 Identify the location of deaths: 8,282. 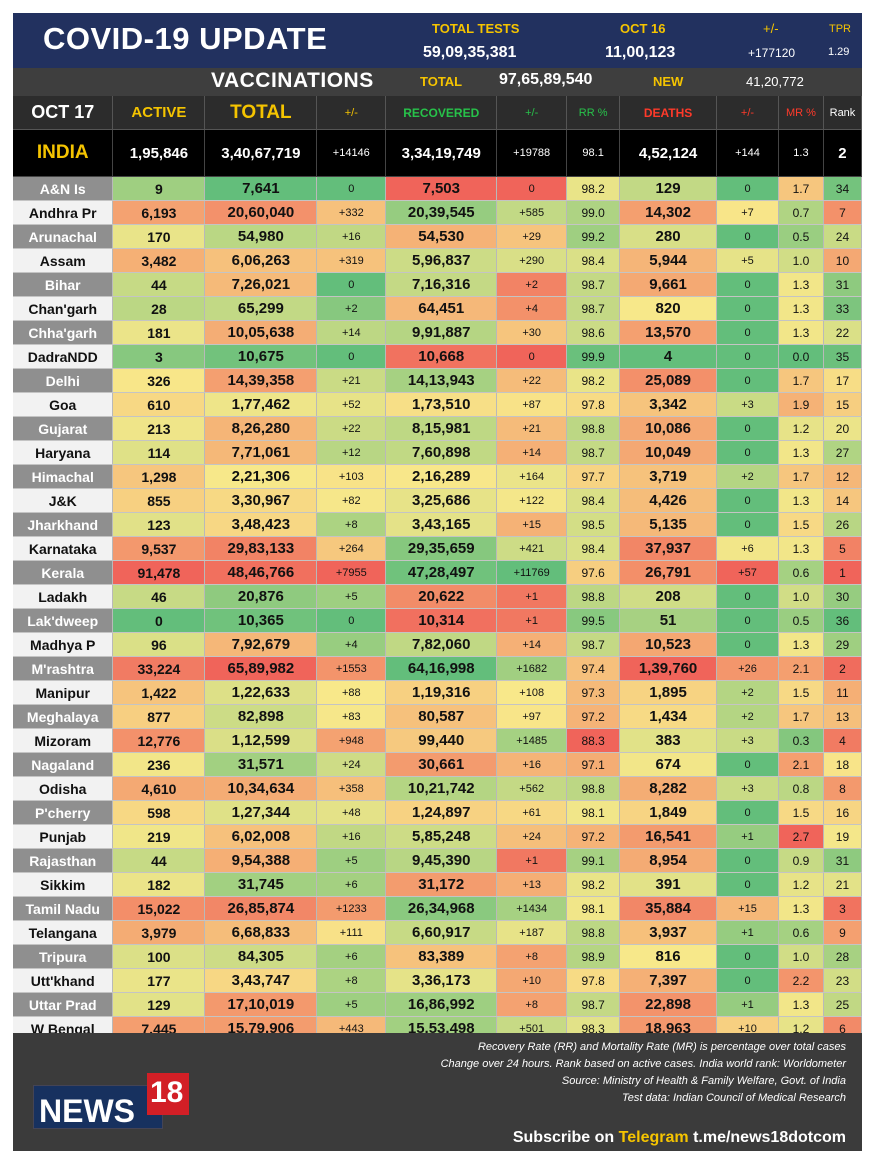
(668, 788).